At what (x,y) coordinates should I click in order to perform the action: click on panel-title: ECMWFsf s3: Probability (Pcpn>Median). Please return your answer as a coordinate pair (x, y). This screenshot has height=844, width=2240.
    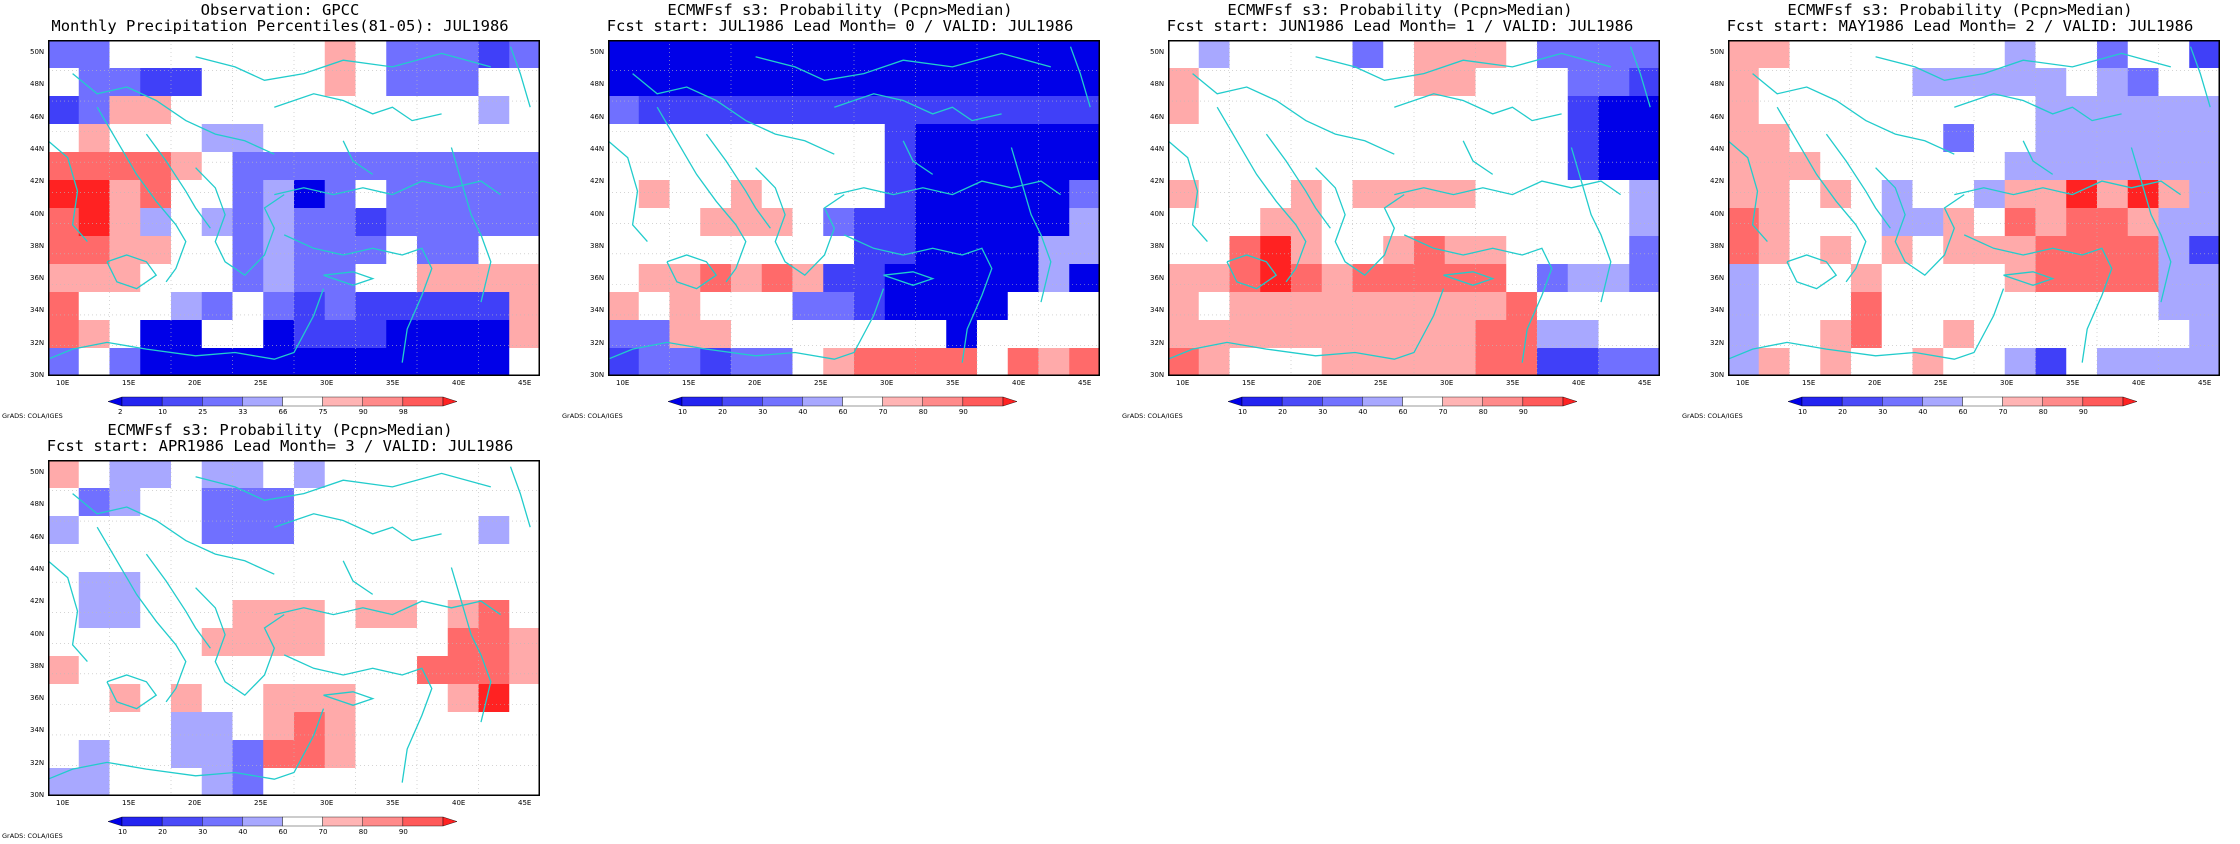
    Looking at the image, I should click on (840, 10).